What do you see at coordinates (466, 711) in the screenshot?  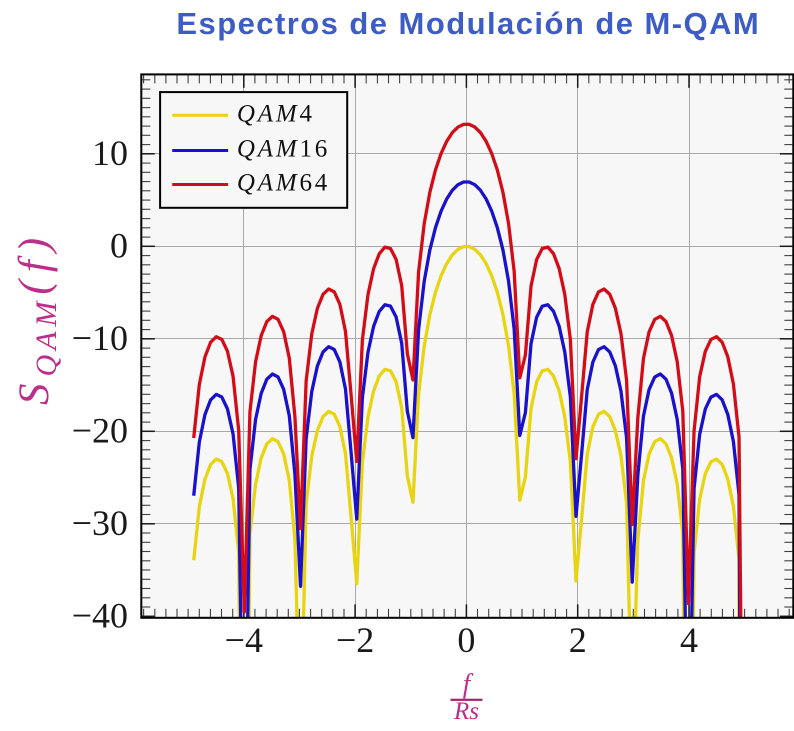 I see `svg-text: Rs` at bounding box center [466, 711].